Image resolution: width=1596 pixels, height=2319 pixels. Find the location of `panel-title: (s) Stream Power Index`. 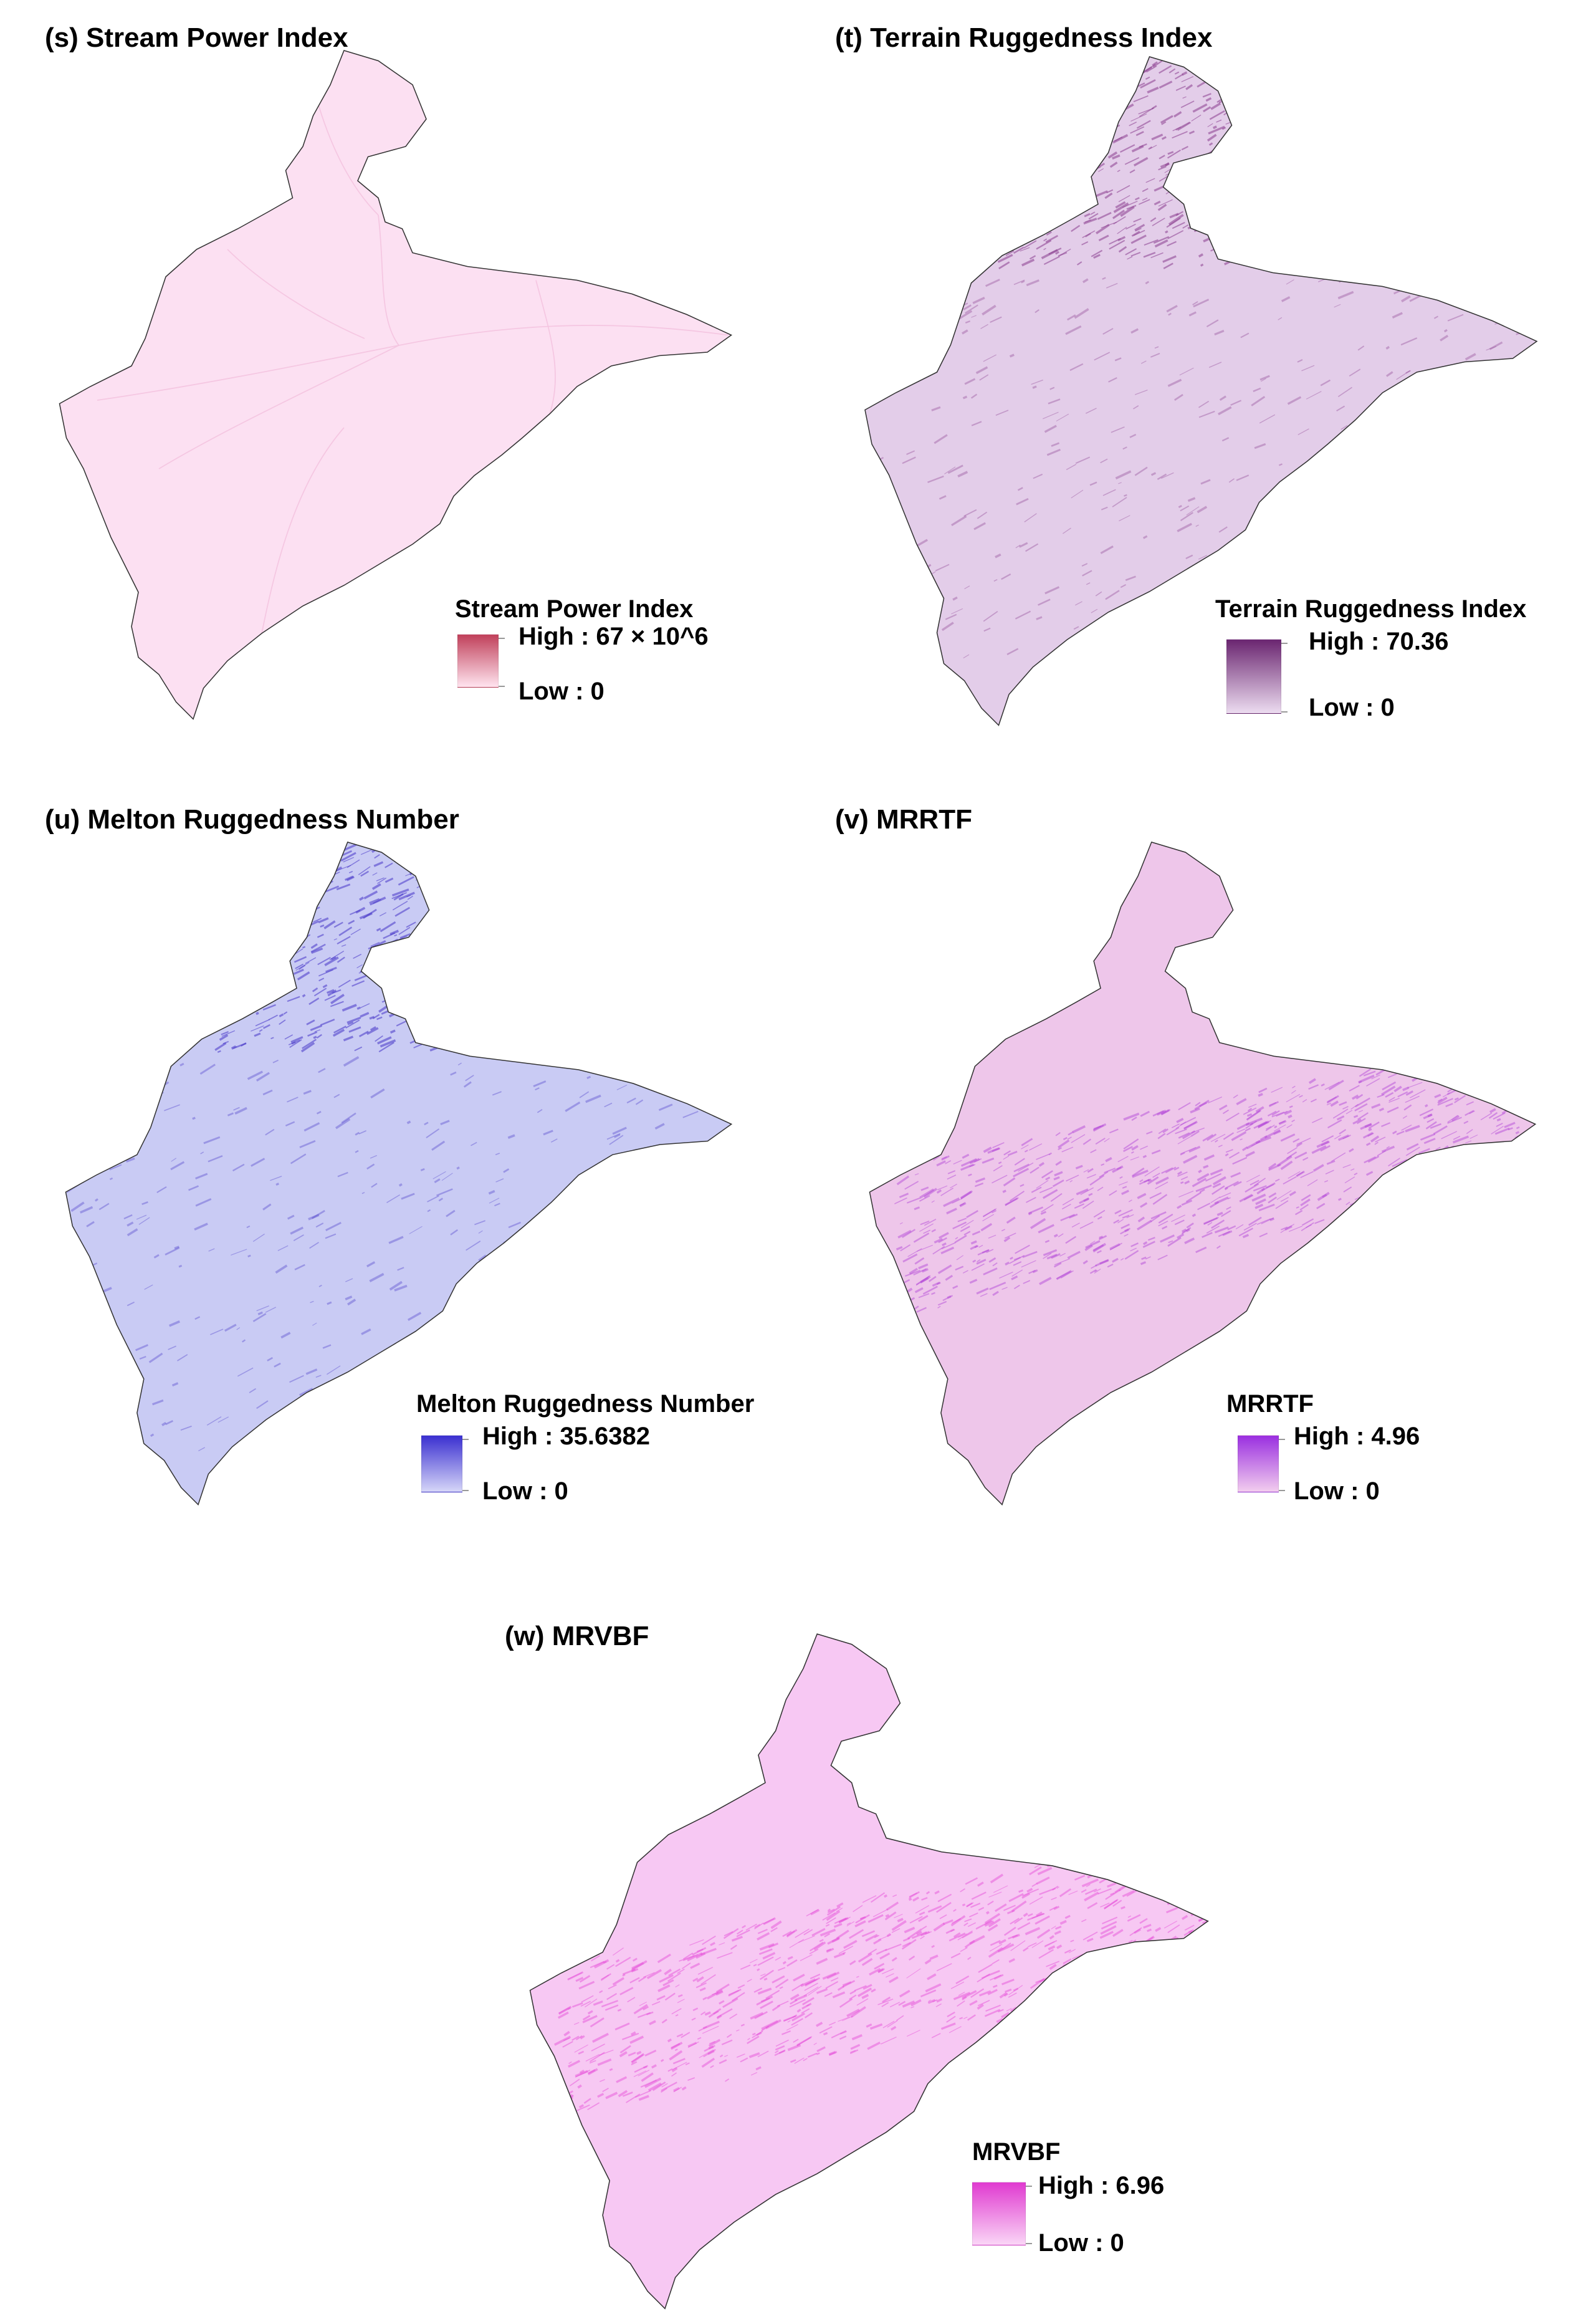

panel-title: (s) Stream Power Index is located at coordinates (196, 37).